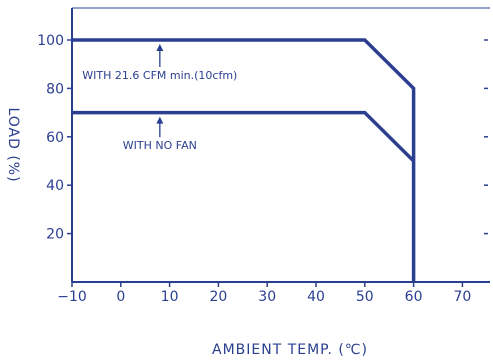 This screenshot has width=493, height=362. I want to click on x-tick-label: 60, so click(414, 297).